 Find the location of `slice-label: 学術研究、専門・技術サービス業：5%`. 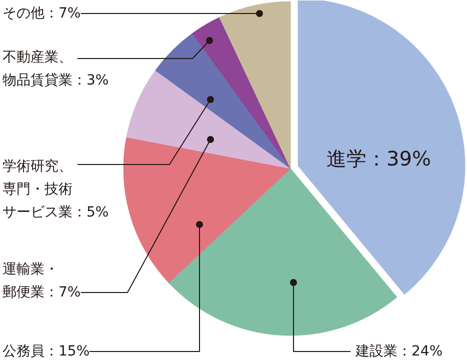

slice-label: 学術研究、専門・技術サービス業：5% is located at coordinates (55, 189).